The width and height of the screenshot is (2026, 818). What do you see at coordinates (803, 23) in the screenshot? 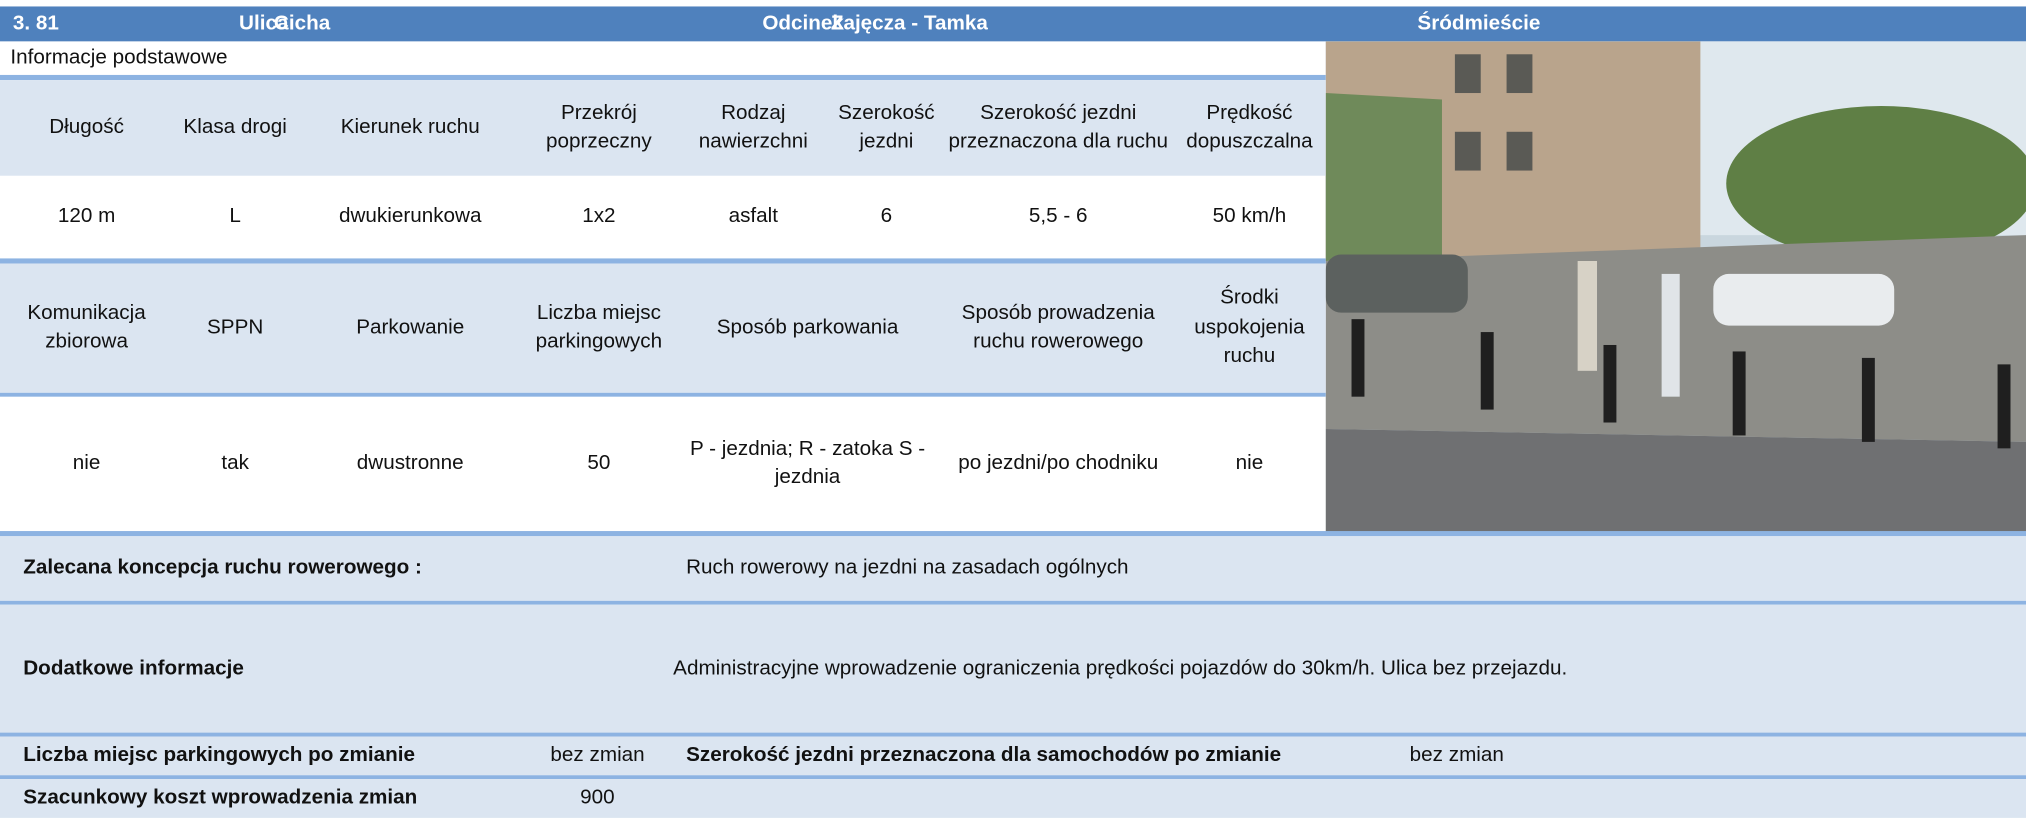
I see `section-label: Odcinek` at bounding box center [803, 23].